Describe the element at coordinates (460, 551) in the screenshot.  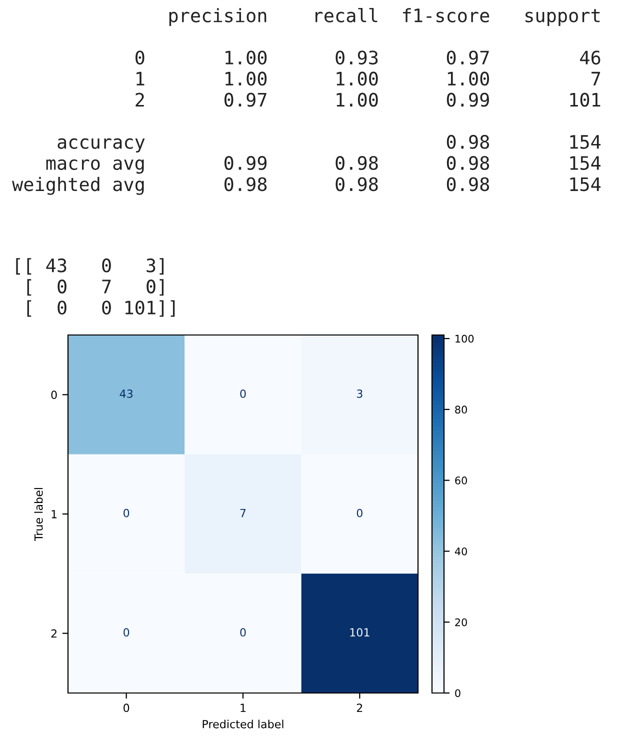
I see `color-bar-label: 40` at that location.